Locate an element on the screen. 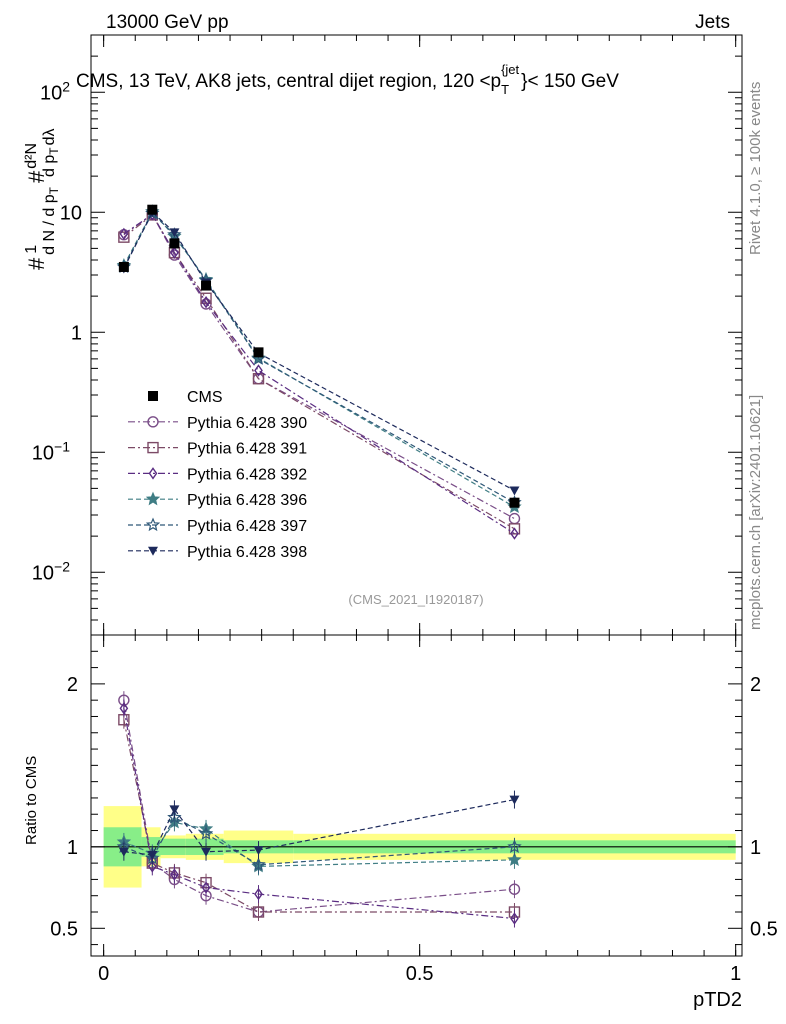 This screenshot has height=1024, width=786. ratio-ylabel: Ratio to CMS is located at coordinates (31, 800).